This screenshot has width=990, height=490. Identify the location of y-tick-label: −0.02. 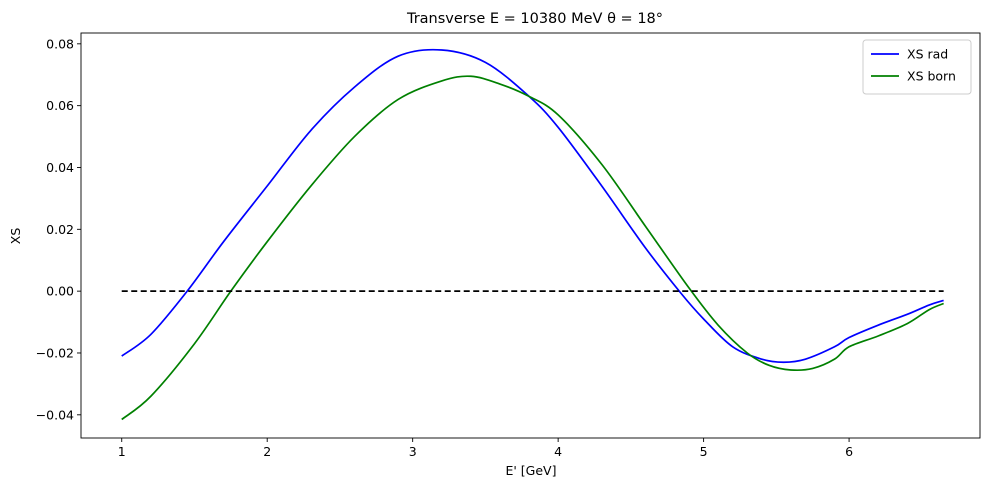
(55, 352).